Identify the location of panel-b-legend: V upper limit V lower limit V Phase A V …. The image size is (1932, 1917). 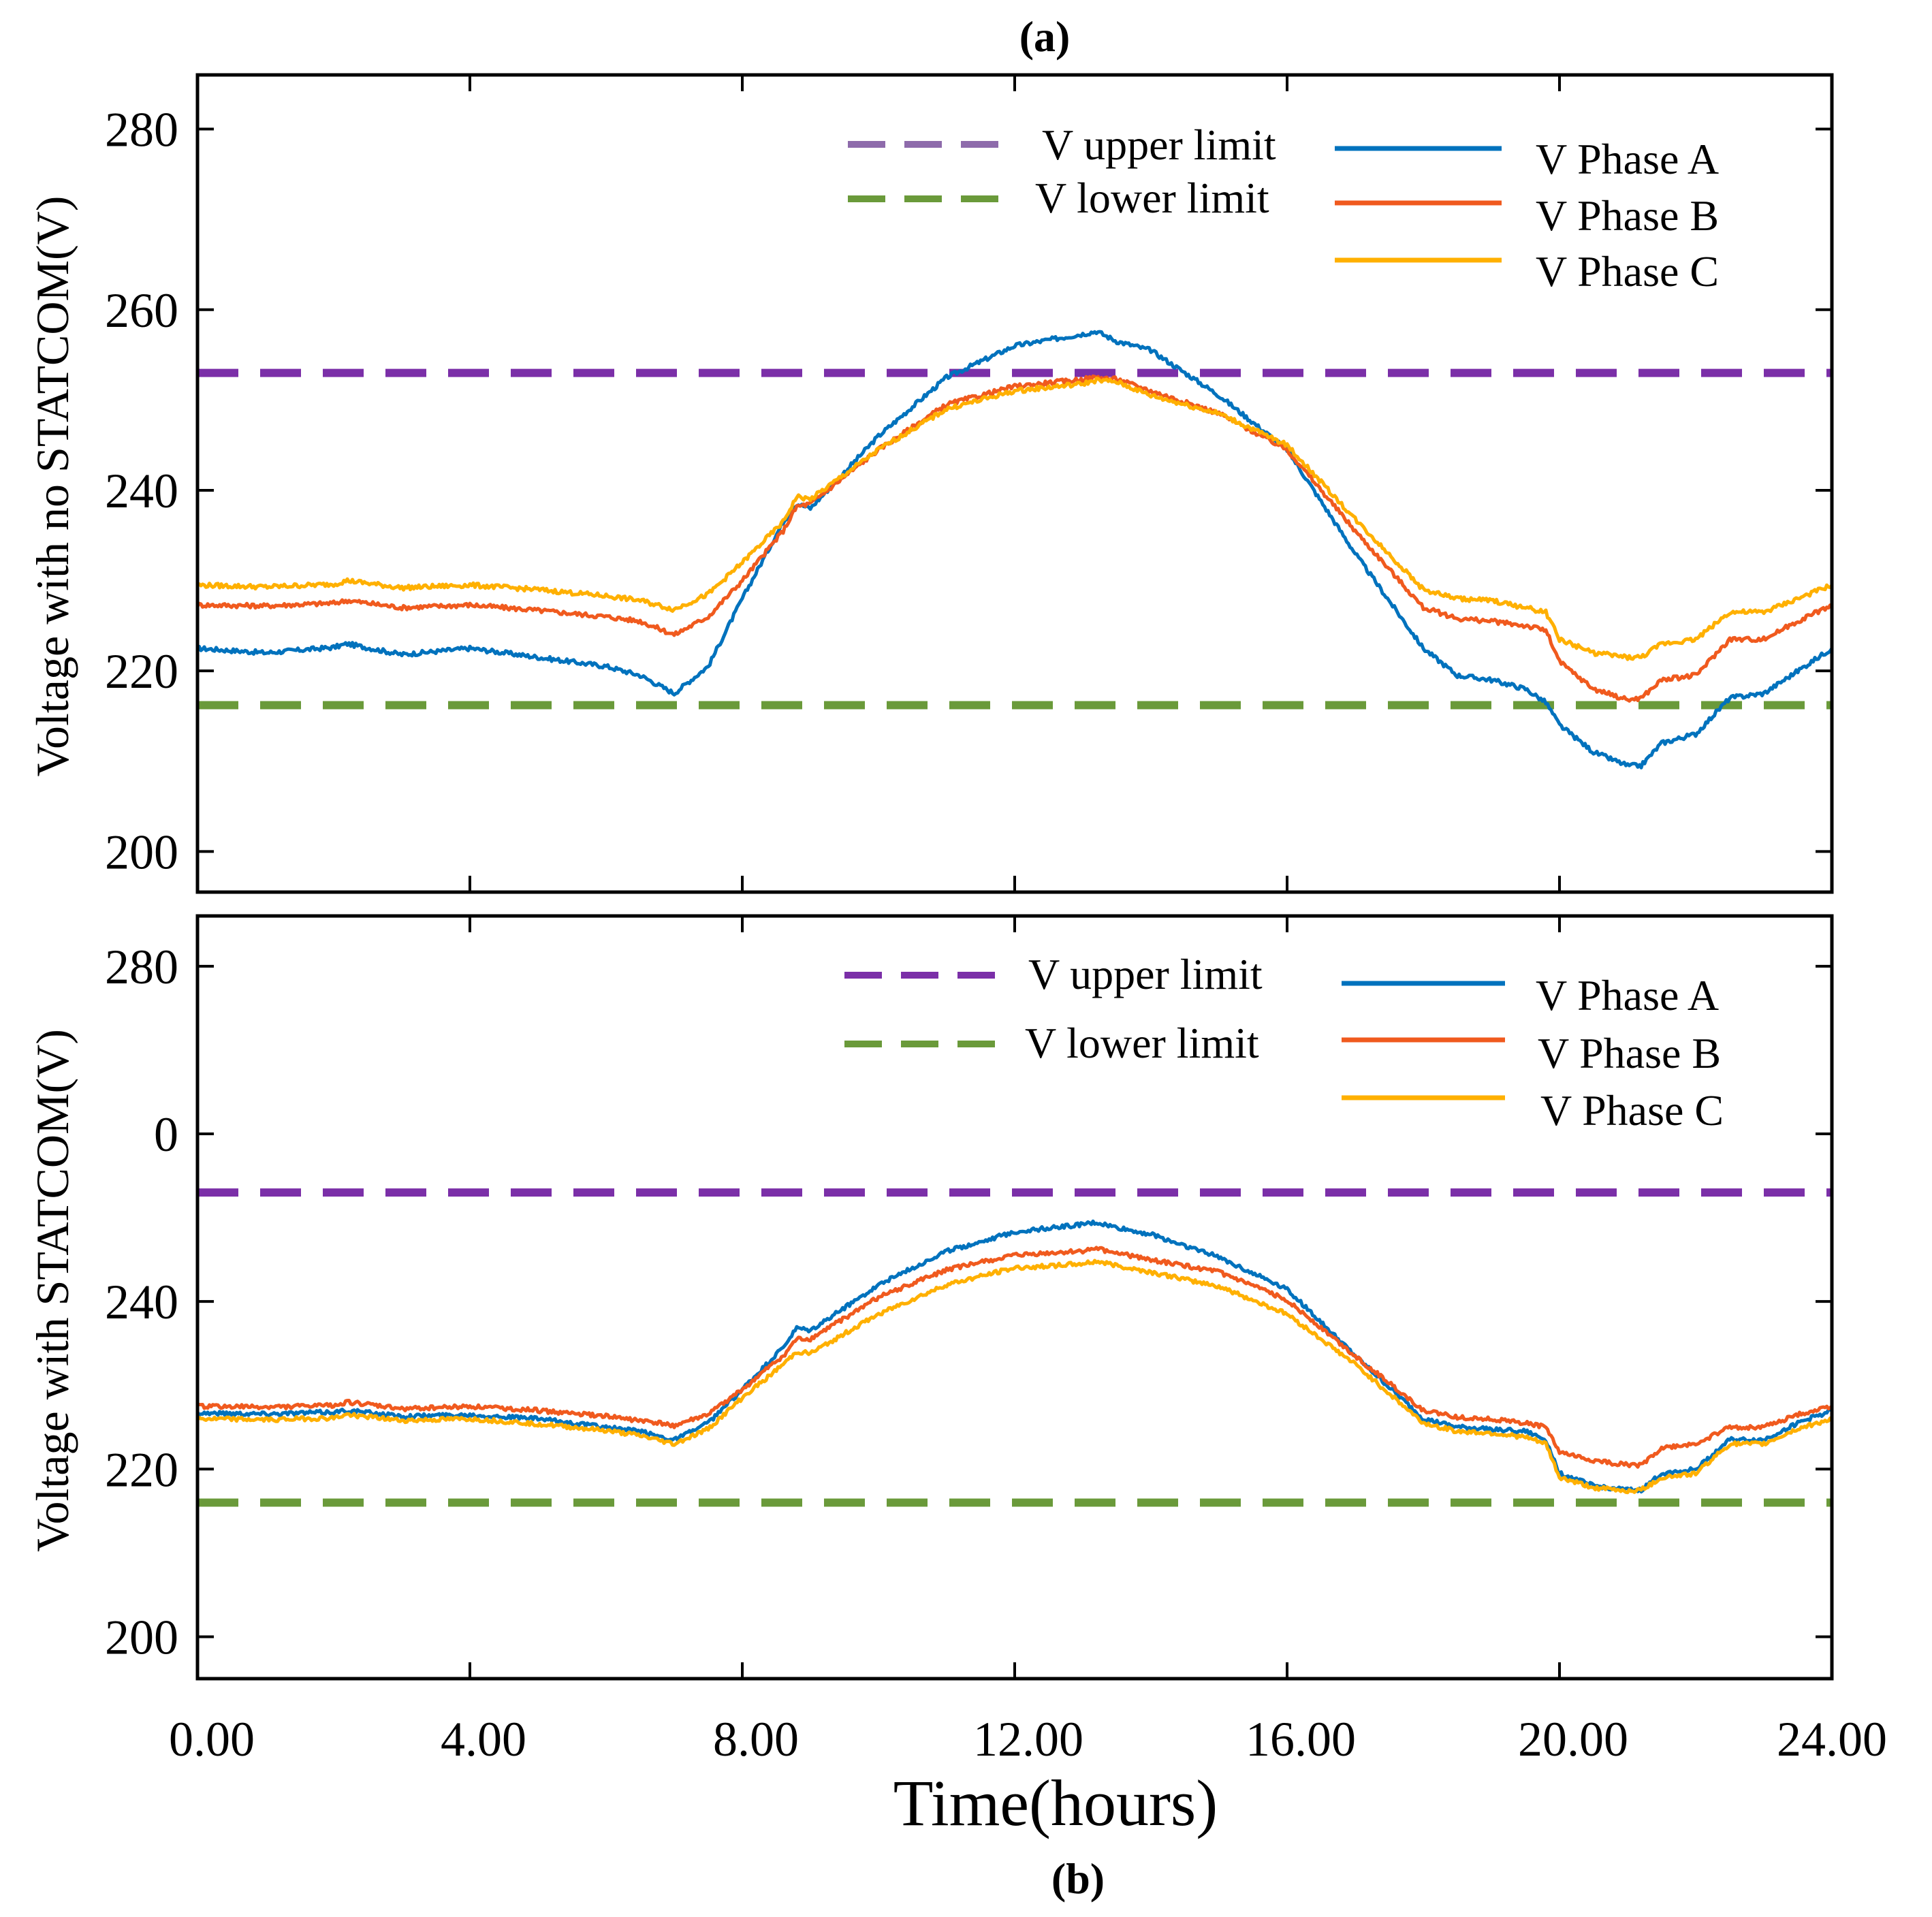
(1284, 1042).